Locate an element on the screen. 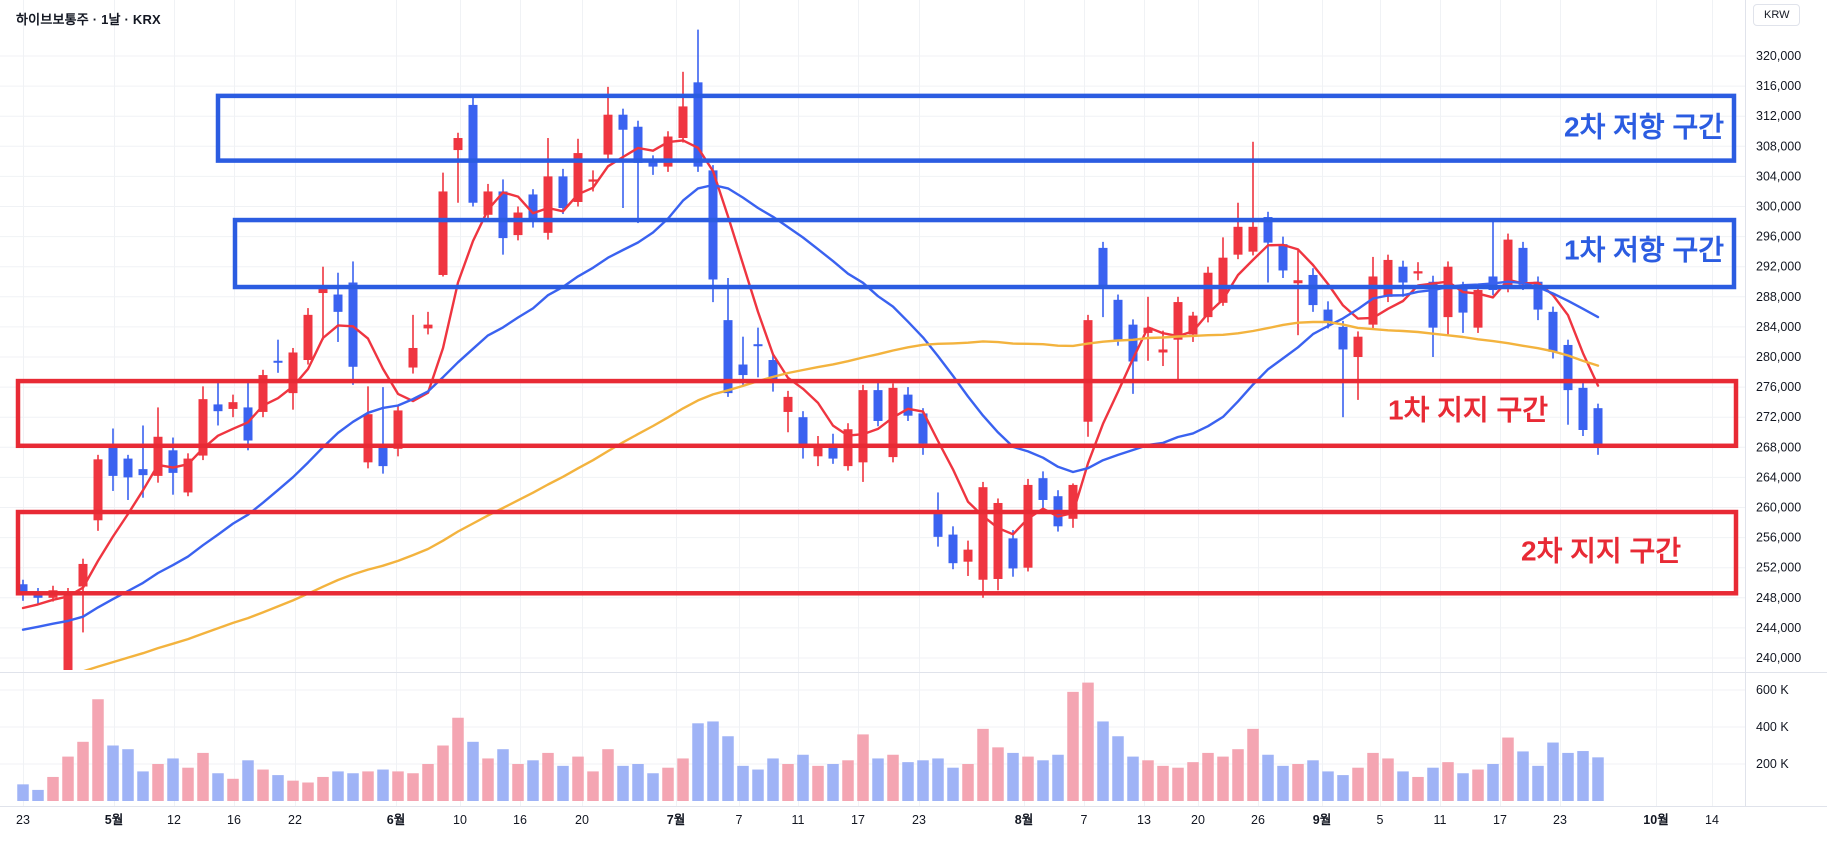 This screenshot has width=1827, height=841. price-tick-label: 252,000 is located at coordinates (1778, 568).